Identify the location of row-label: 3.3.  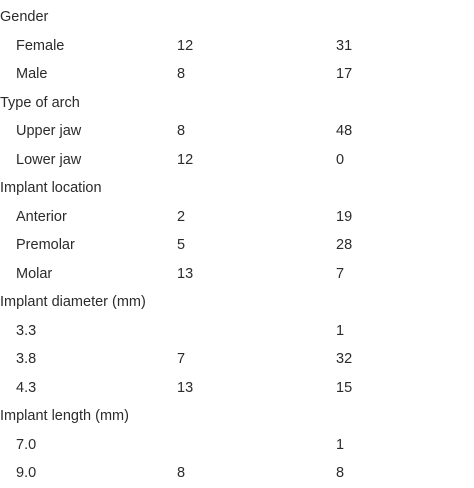
(26, 330).